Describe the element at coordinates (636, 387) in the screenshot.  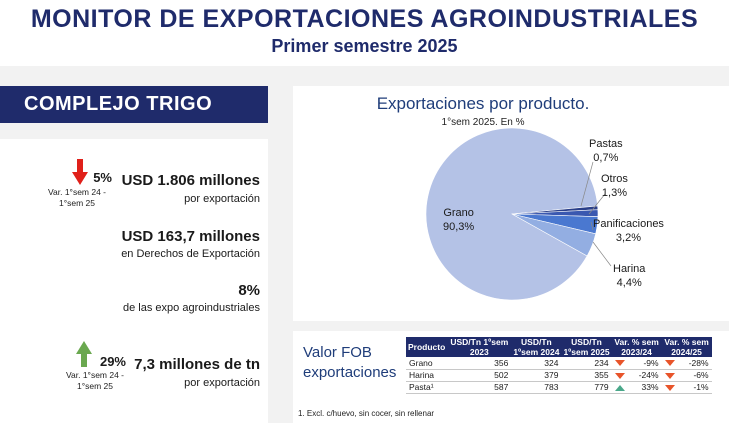
I see `var-2324-cell: 33%` at that location.